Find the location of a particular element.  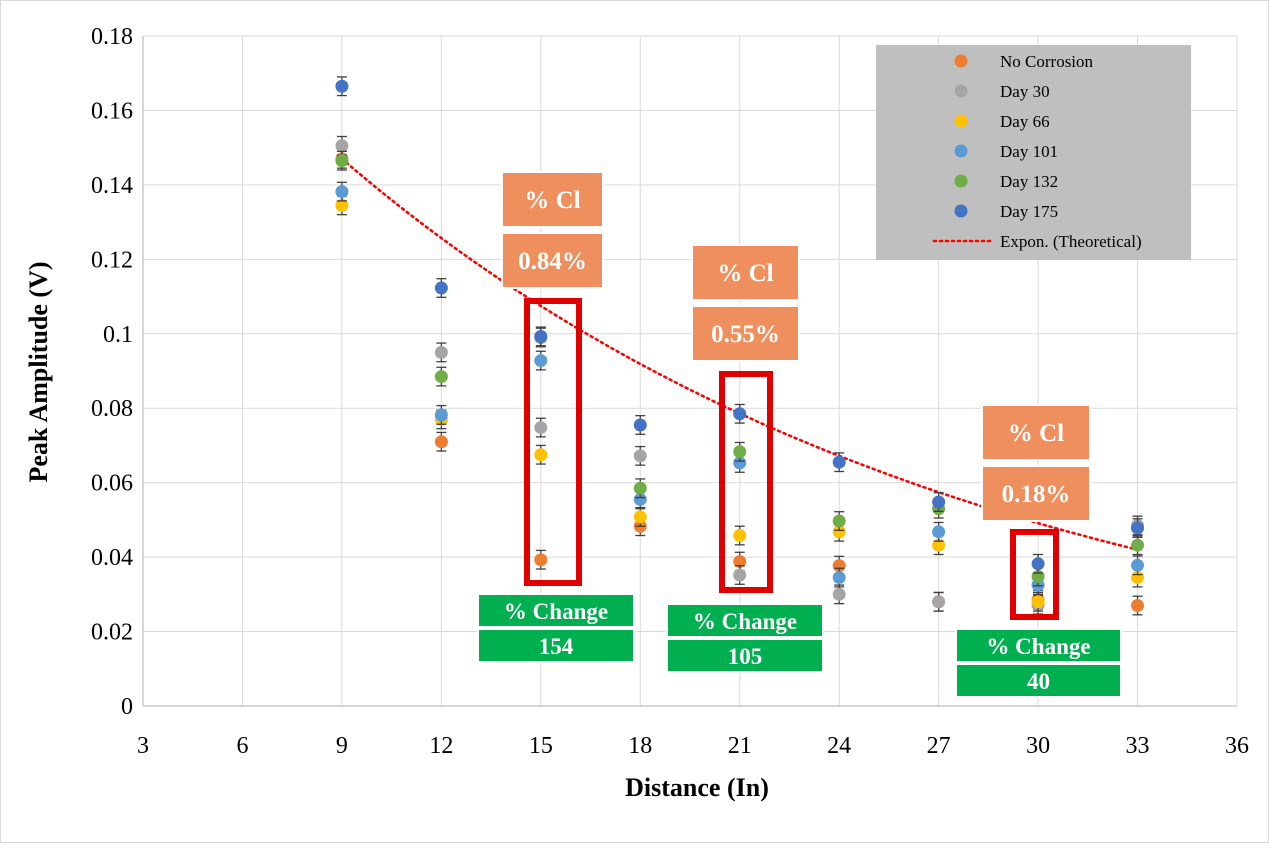

change-value: 105 is located at coordinates (745, 656).